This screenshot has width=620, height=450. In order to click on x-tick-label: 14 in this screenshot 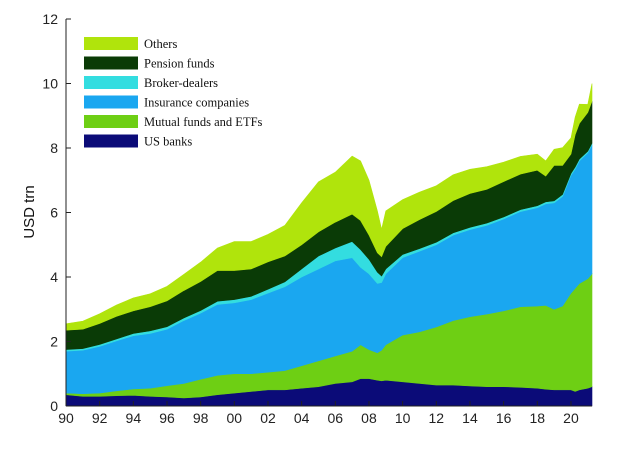, I will do `click(470, 418)`.